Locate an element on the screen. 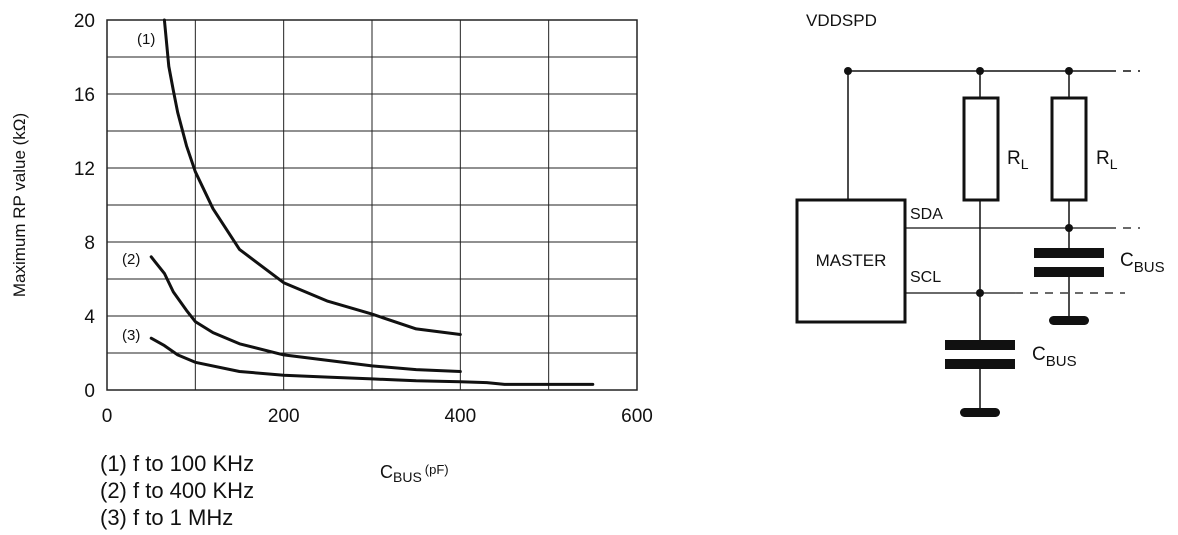 The width and height of the screenshot is (1178, 535). y-tick-label: 20 is located at coordinates (84, 21).